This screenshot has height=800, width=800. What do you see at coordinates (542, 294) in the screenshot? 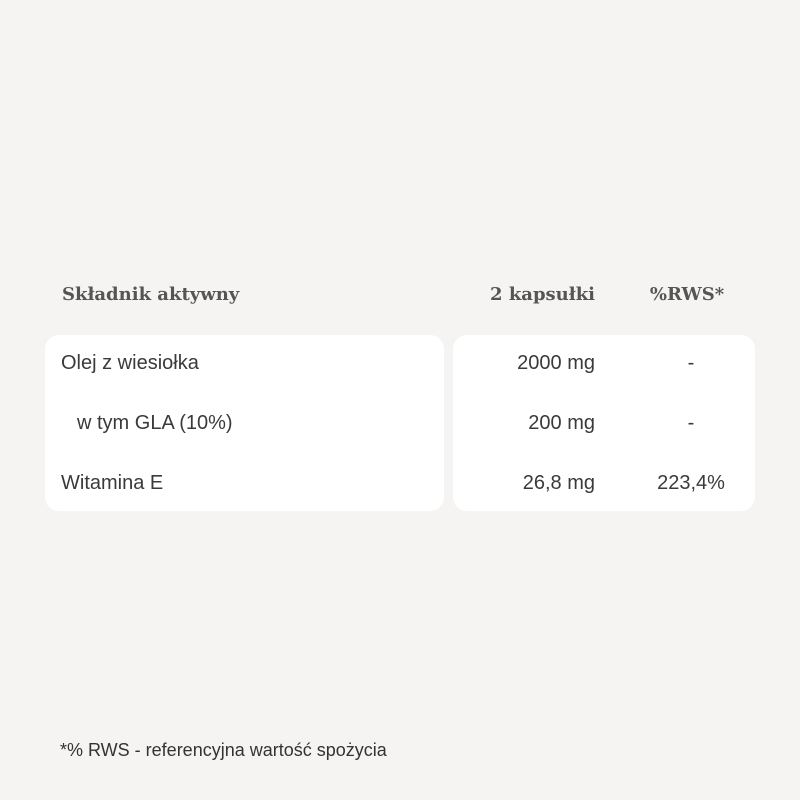
I see `header-dose: 2 kapsułki` at bounding box center [542, 294].